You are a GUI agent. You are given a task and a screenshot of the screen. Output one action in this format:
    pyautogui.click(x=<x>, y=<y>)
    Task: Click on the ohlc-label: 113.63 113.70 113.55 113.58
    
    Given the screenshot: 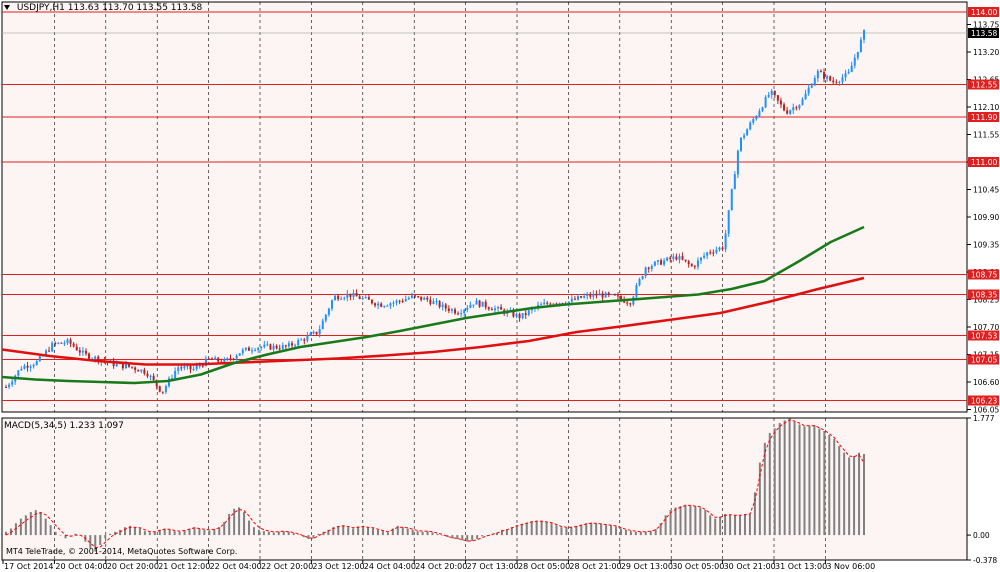 What is the action you would take?
    pyautogui.click(x=135, y=8)
    